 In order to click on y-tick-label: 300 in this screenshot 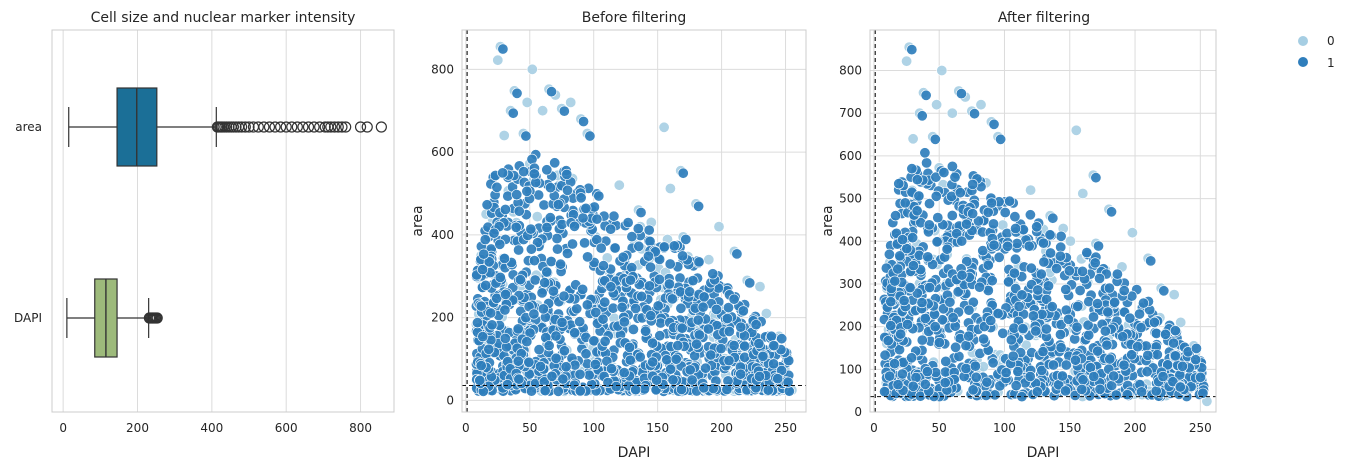, I will do `click(850, 284)`.